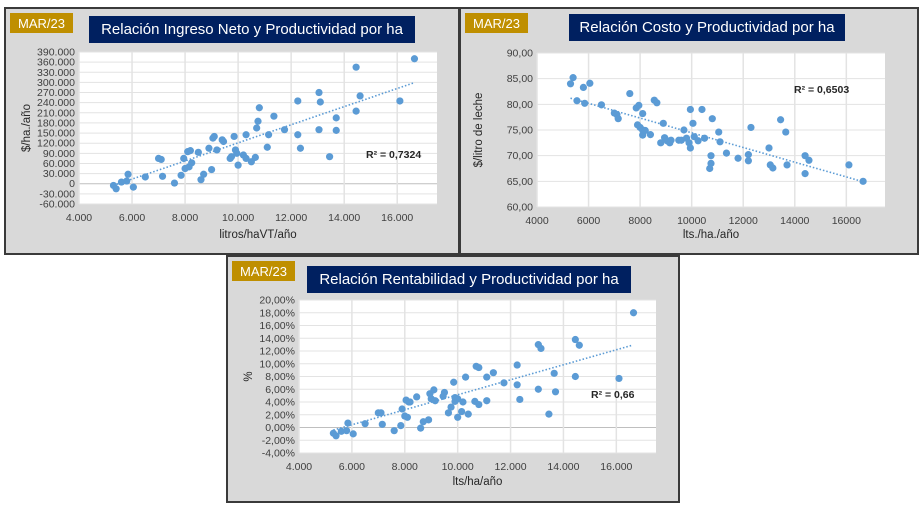  What do you see at coordinates (56, 103) in the screenshot?
I see `y-tick-label: 240.000` at bounding box center [56, 103].